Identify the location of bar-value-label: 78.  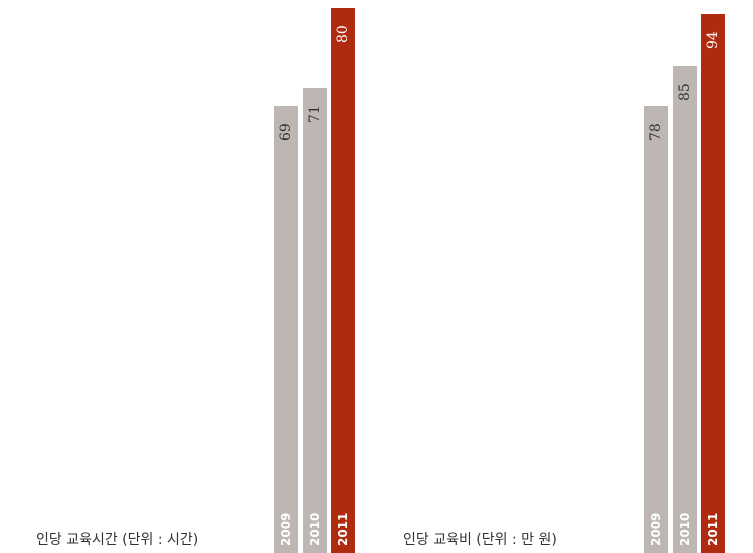
(656, 132).